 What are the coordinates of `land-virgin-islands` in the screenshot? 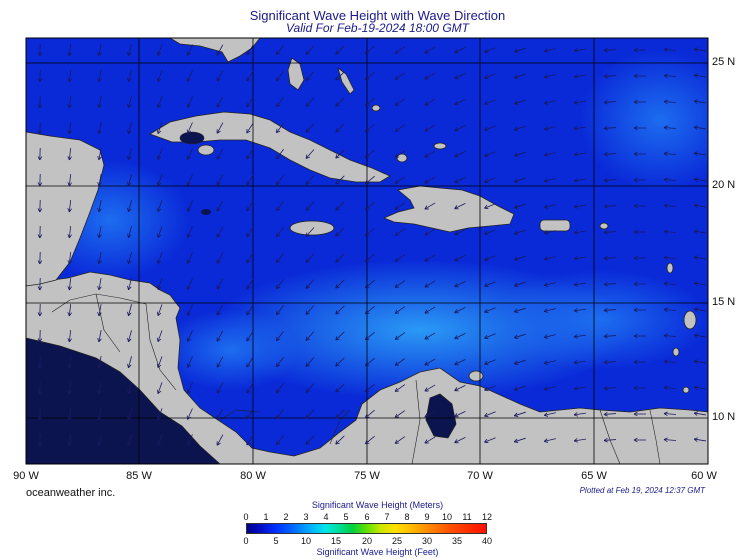 It's located at (604, 226).